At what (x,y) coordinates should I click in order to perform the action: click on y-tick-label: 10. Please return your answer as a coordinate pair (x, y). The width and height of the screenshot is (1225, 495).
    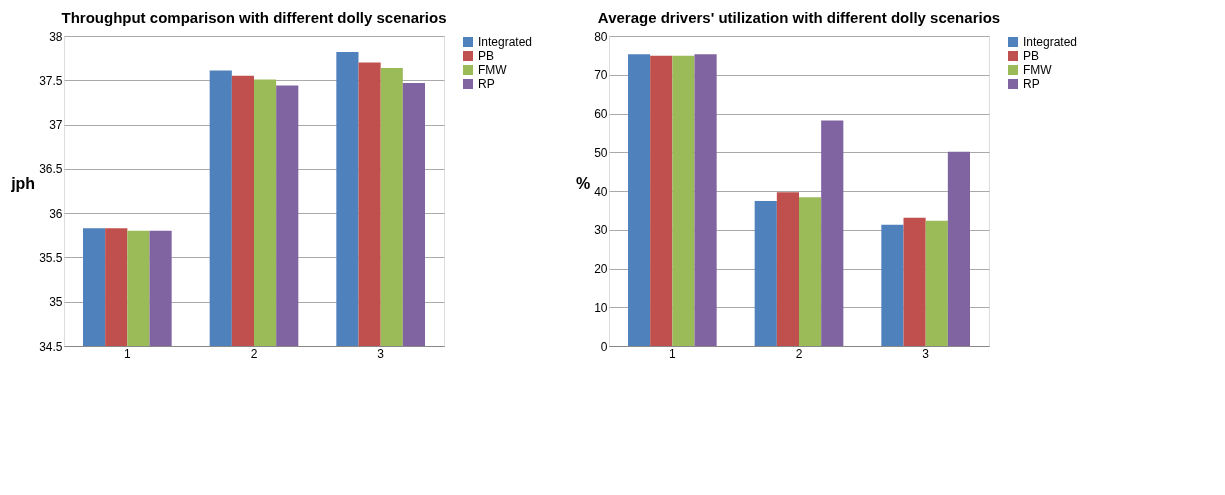
    Looking at the image, I should click on (601, 307).